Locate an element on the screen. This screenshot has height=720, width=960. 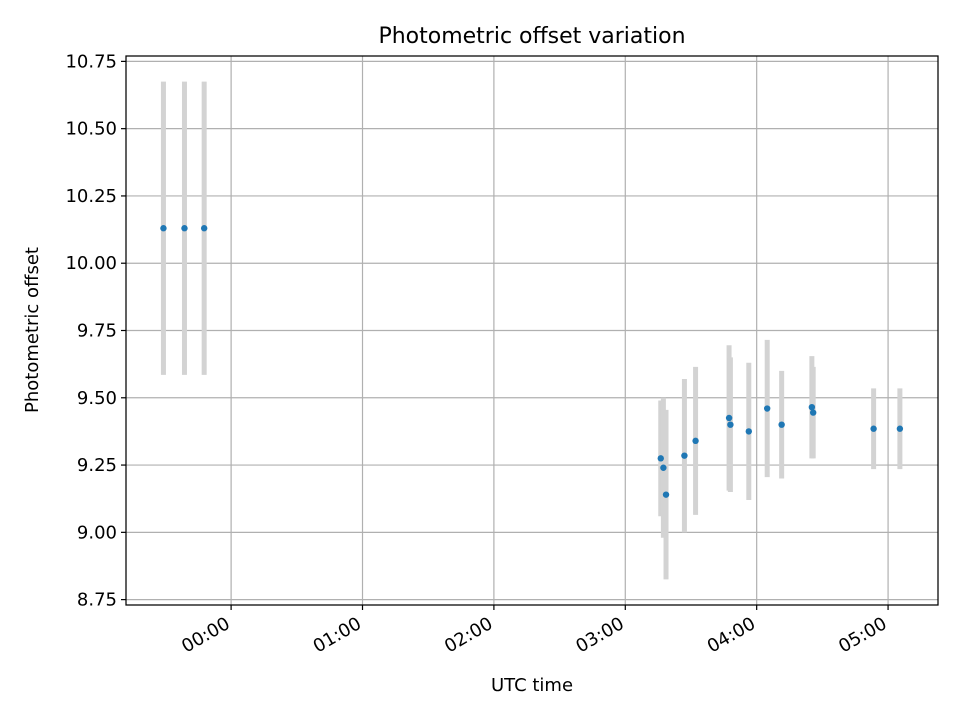
y-tick-label: 10.75 is located at coordinates (91, 61).